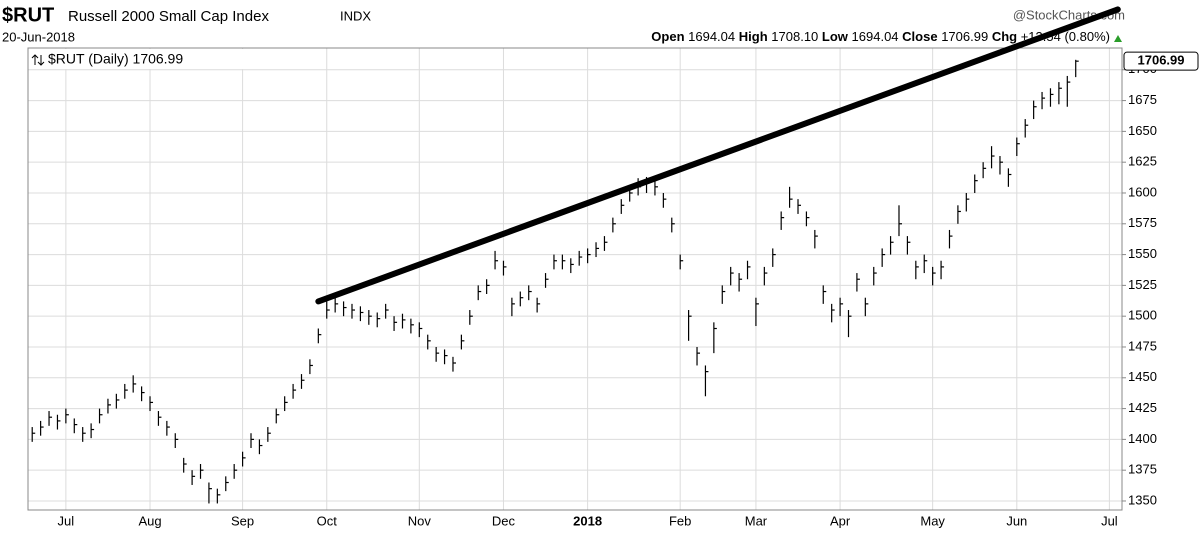 This screenshot has height=535, width=1200. Describe the element at coordinates (1142, 253) in the screenshot. I see `y-tick-label: 1550` at that location.